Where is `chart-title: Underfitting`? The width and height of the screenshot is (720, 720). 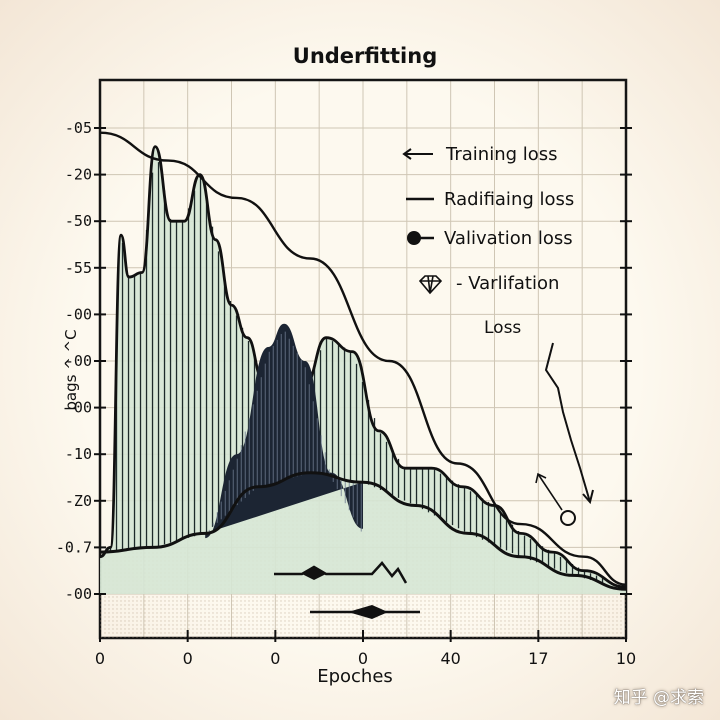 chart-title: Underfitting is located at coordinates (365, 56).